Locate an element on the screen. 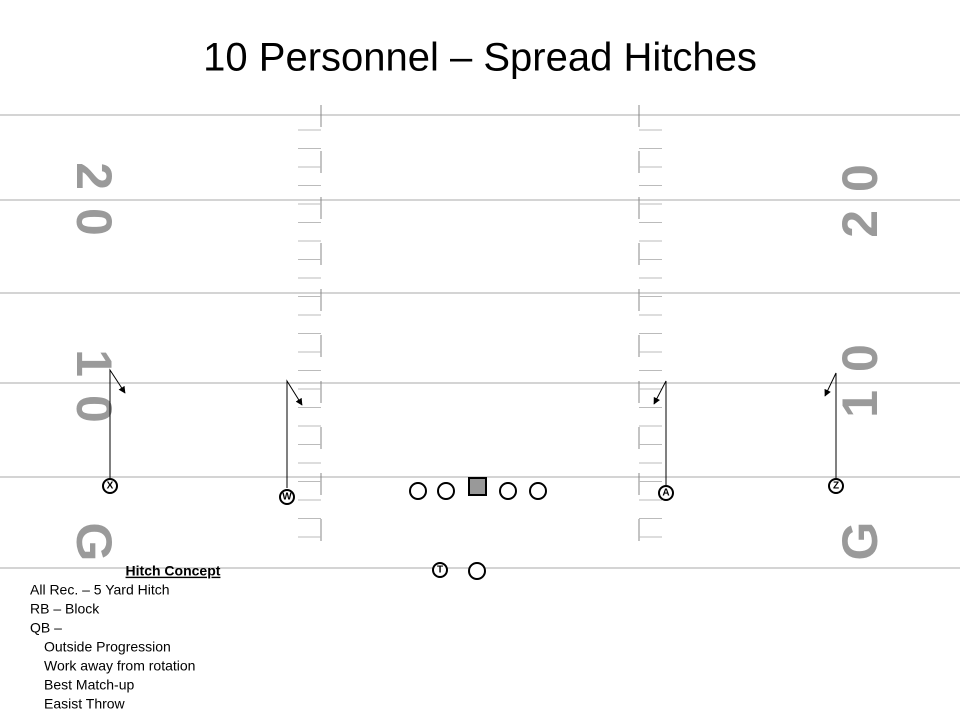  player-label: A is located at coordinates (665, 493).